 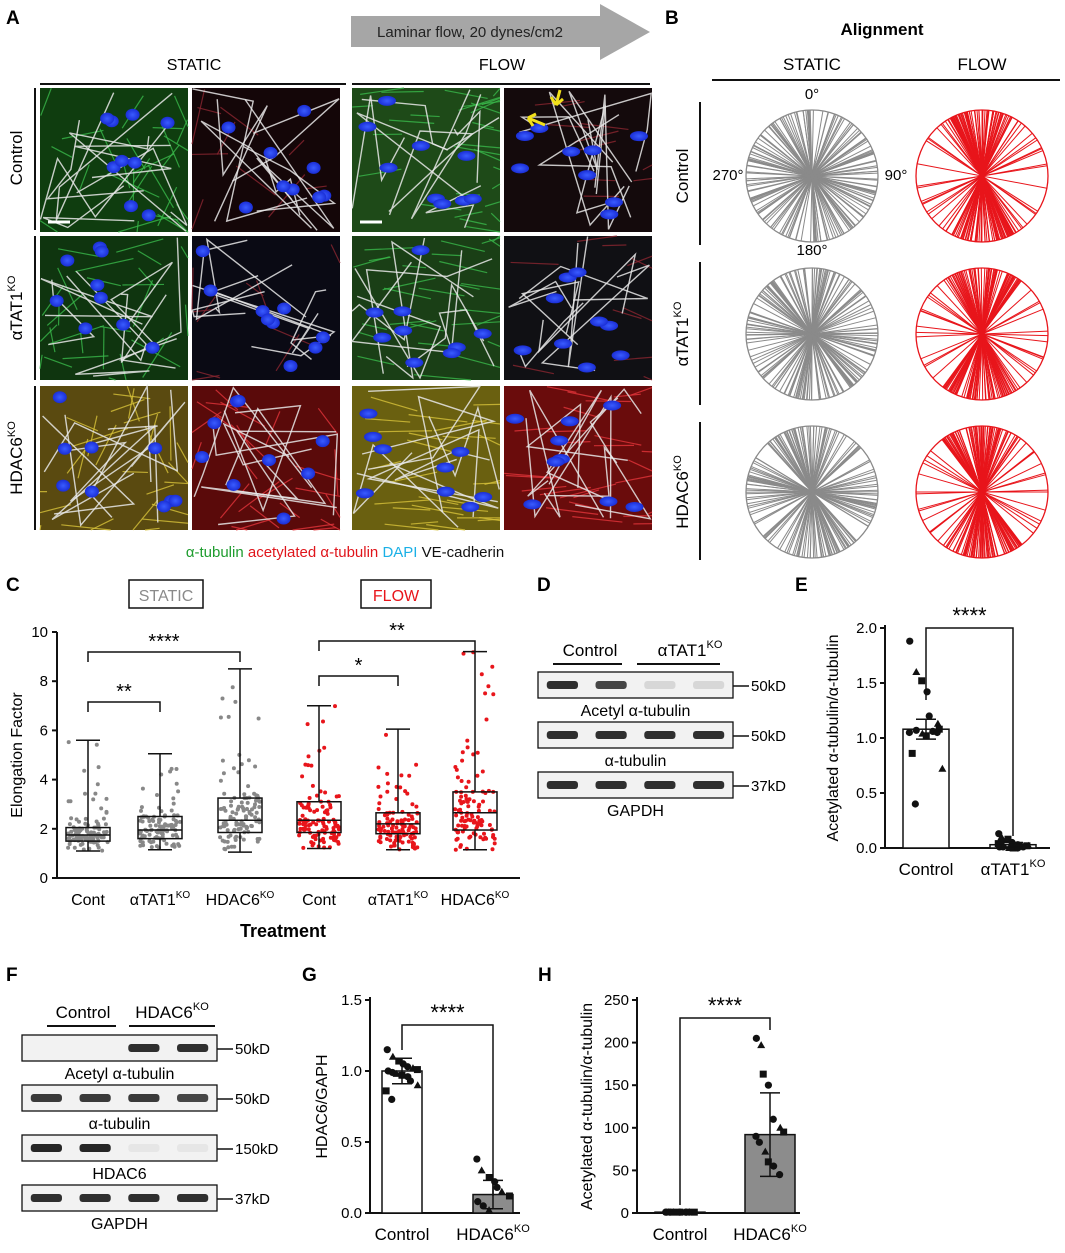 I want to click on c-ytick: 10, so click(x=39, y=632).